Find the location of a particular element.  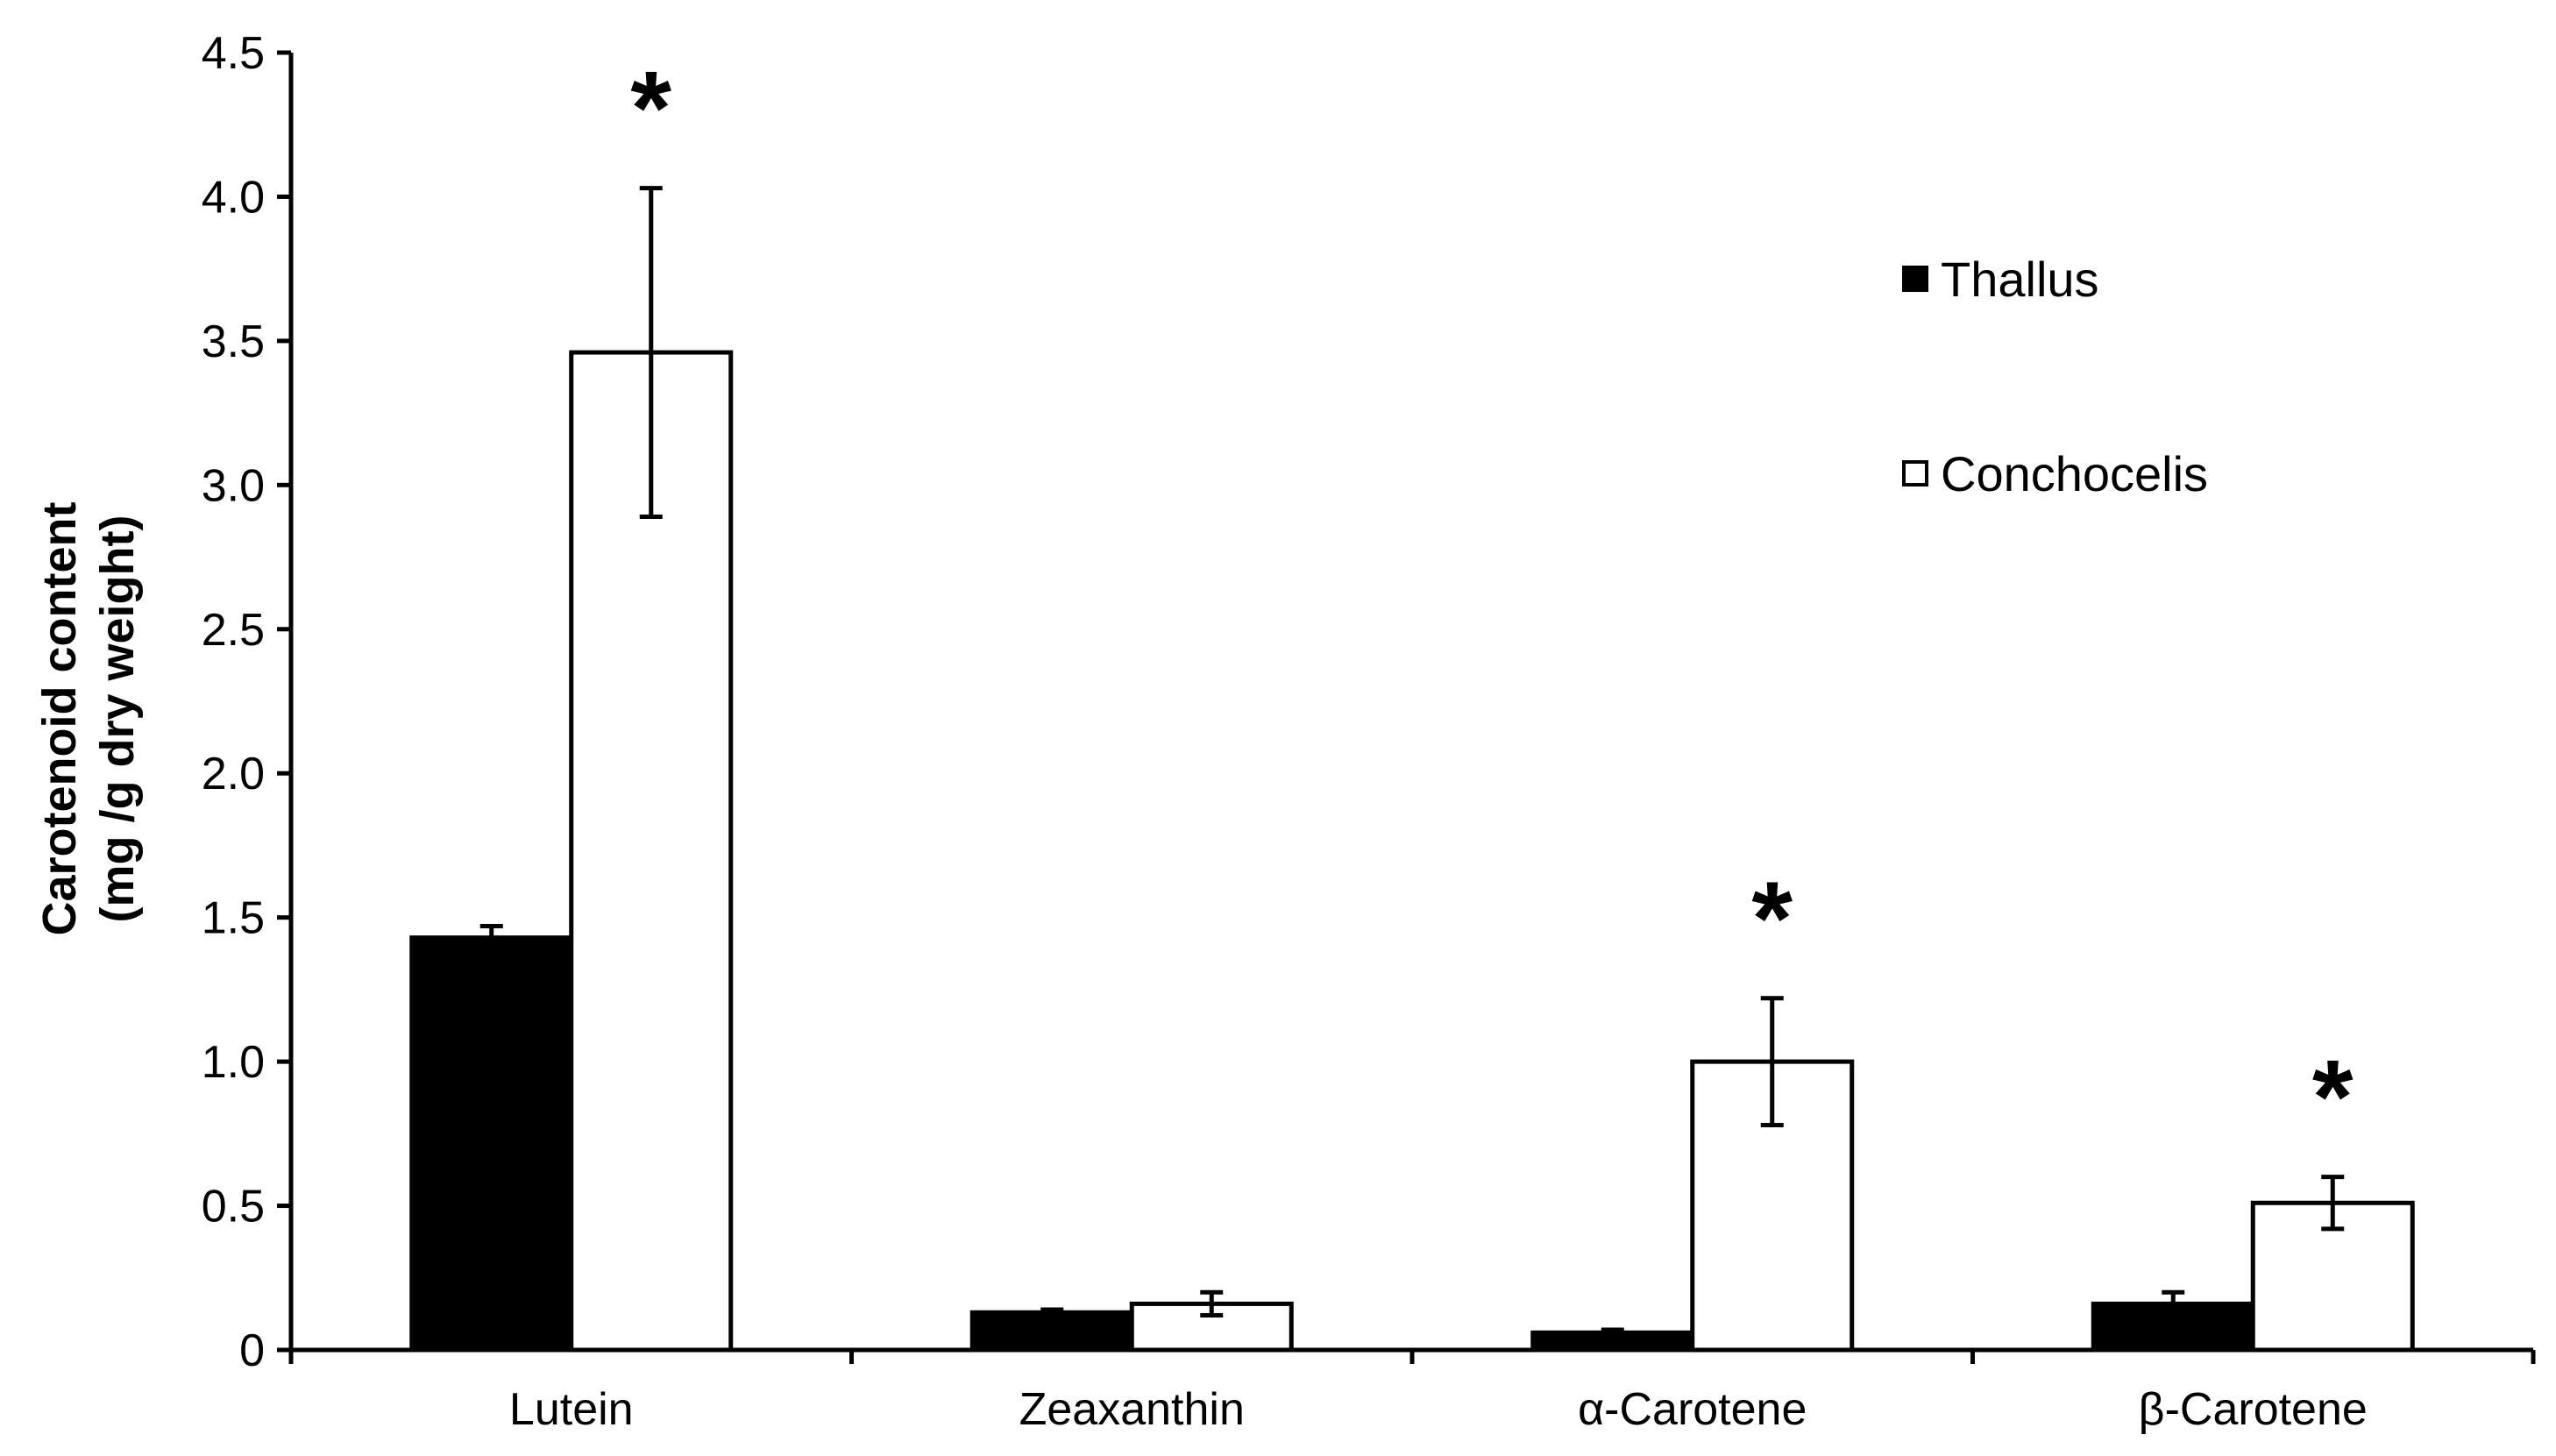

x-axis: Lutein Zeaxanthin α-Carotene β-Carotene is located at coordinates (1412, 1391).